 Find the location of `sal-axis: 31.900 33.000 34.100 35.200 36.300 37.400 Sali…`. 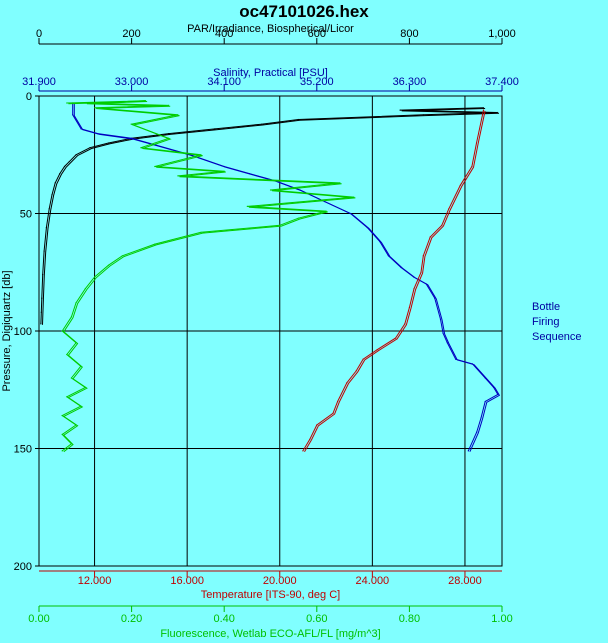

sal-axis: 31.900 33.000 34.100 35.200 36.300 37.400 Sali… is located at coordinates (270, 79).